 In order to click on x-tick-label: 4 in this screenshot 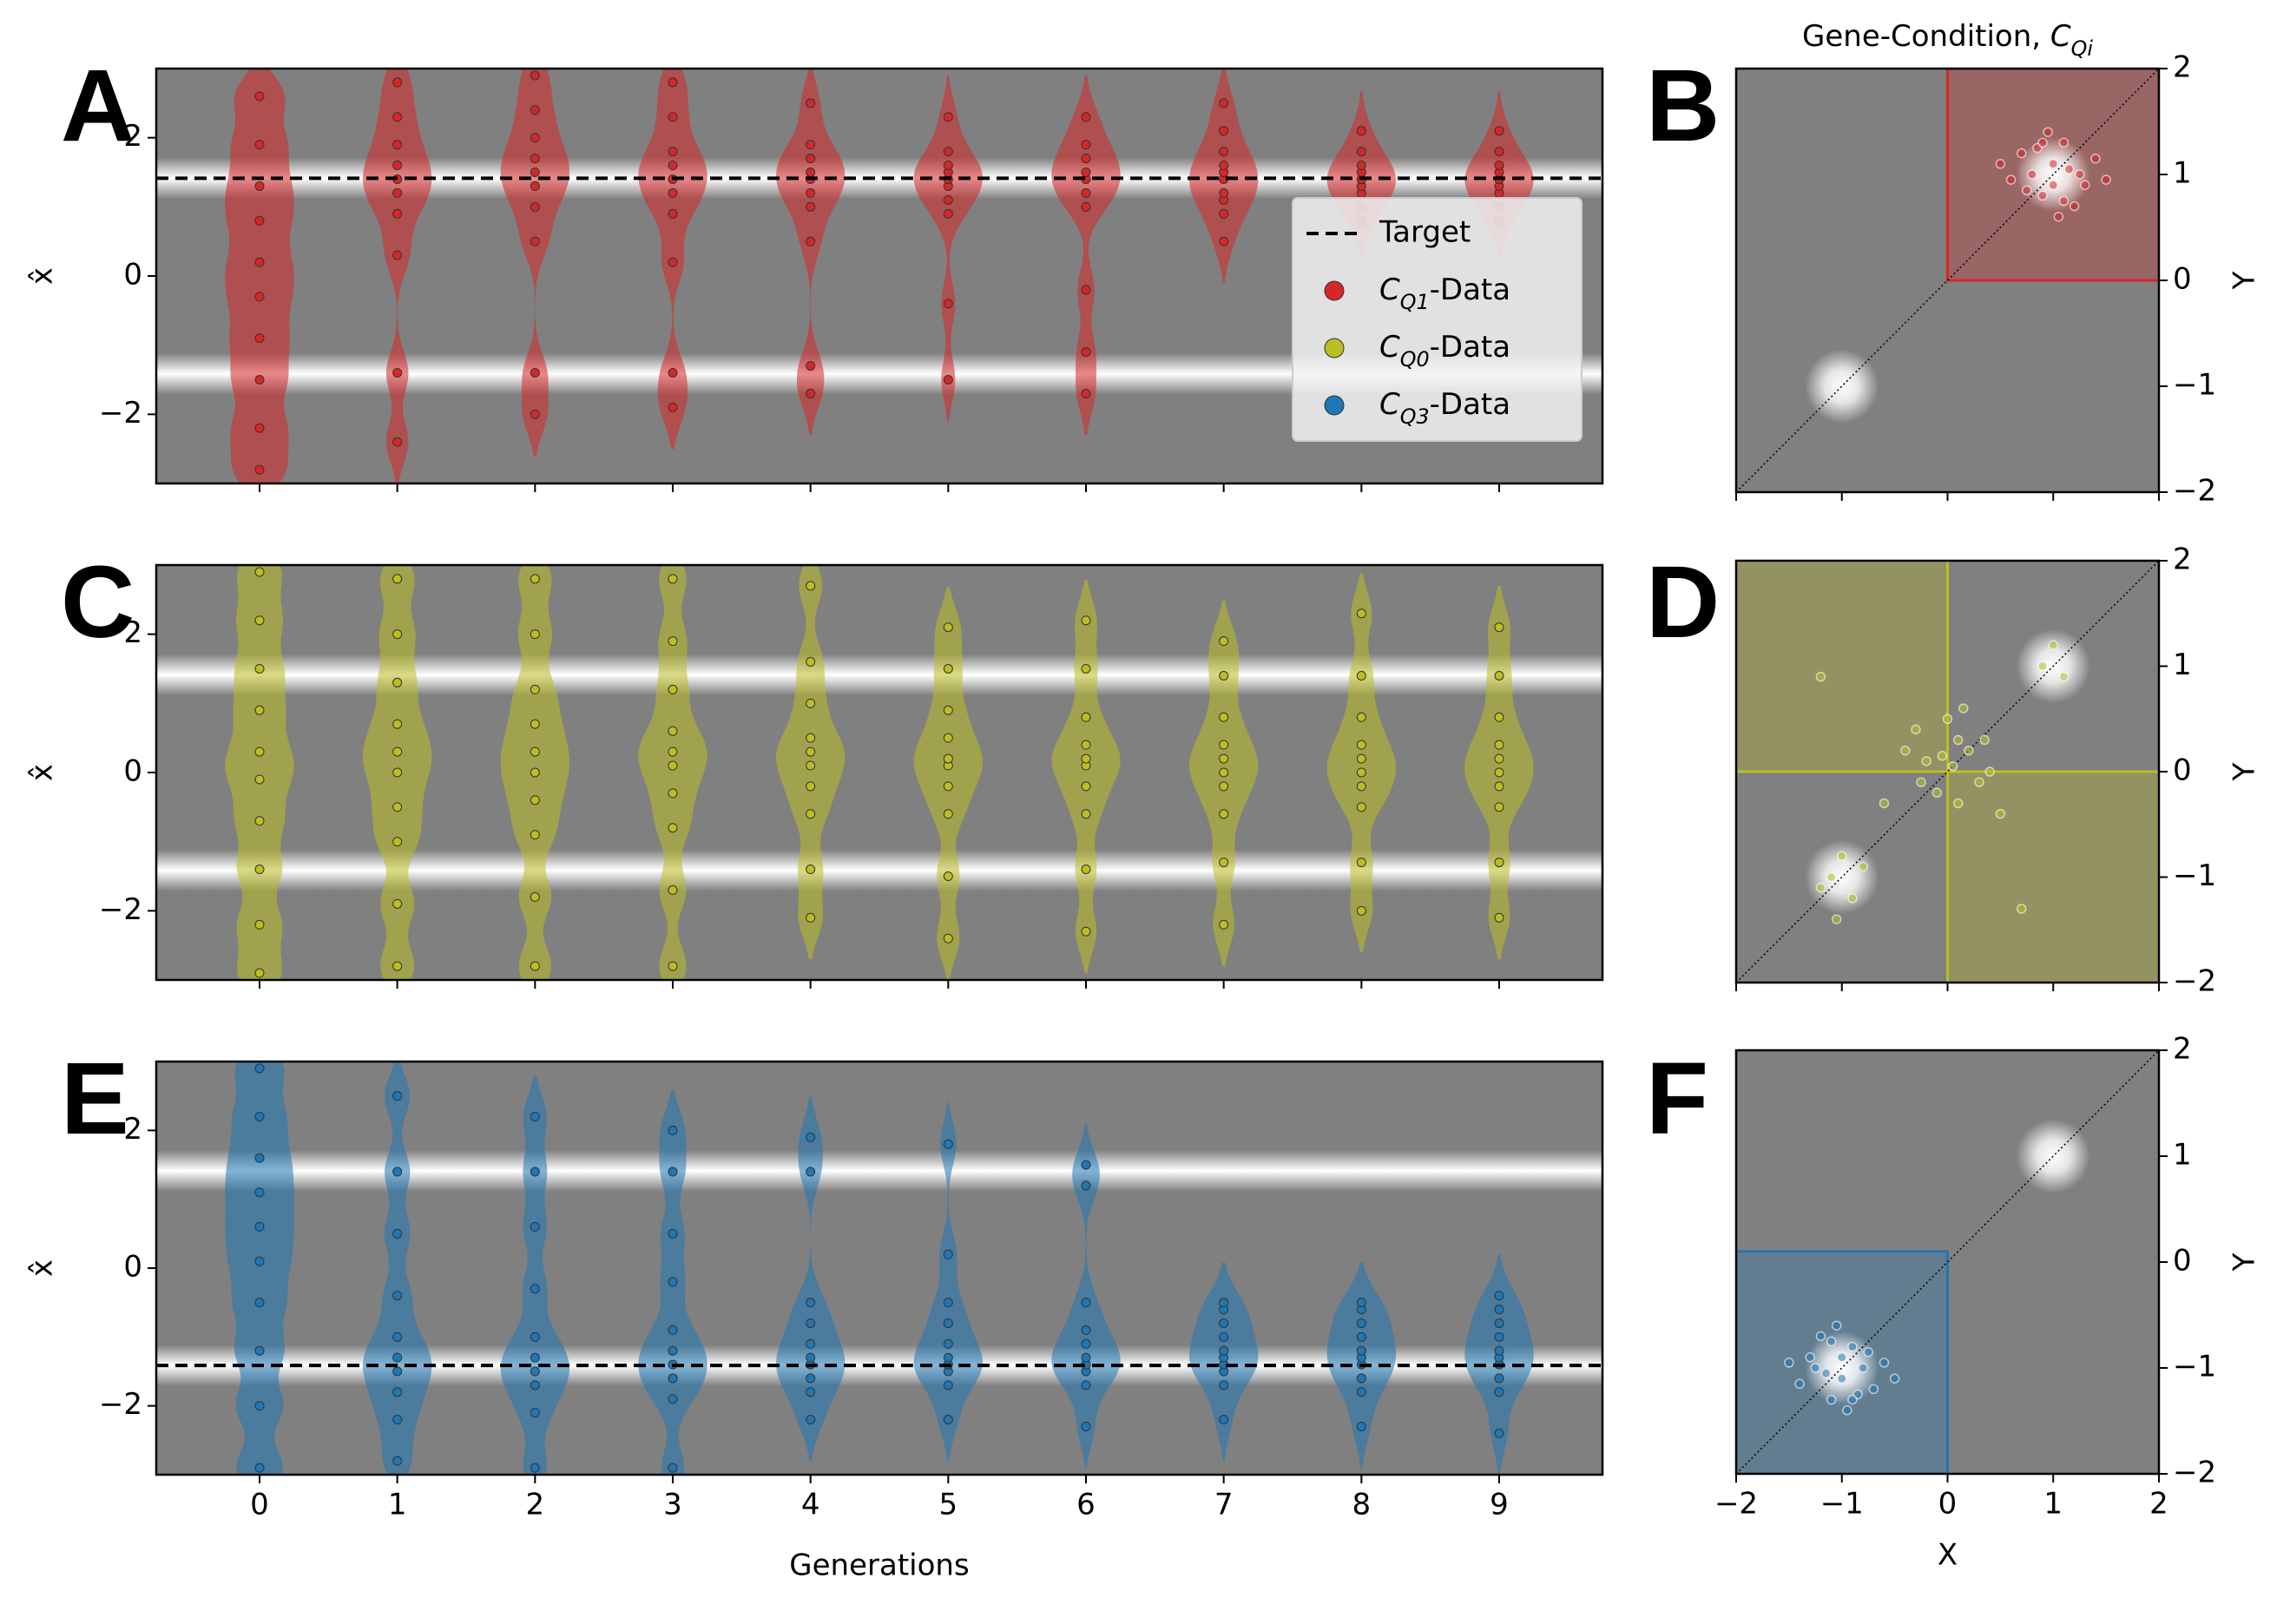, I will do `click(810, 1505)`.